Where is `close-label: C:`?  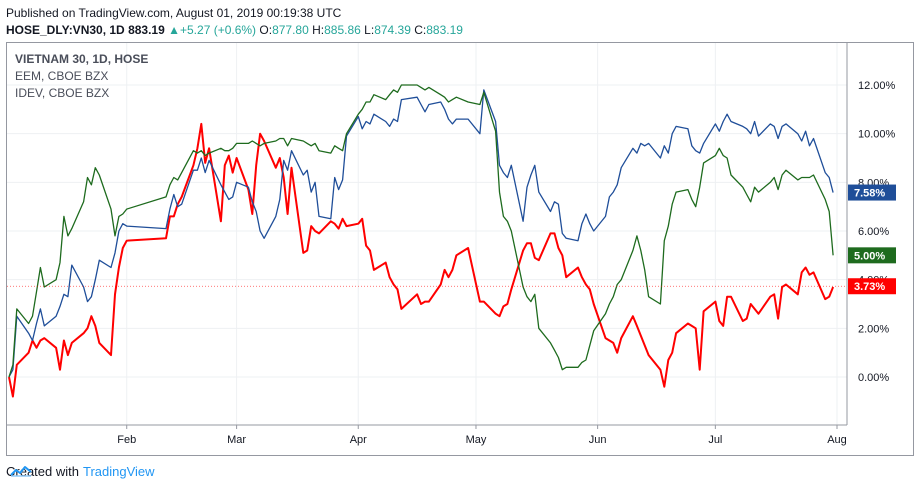
close-label: C: is located at coordinates (420, 30).